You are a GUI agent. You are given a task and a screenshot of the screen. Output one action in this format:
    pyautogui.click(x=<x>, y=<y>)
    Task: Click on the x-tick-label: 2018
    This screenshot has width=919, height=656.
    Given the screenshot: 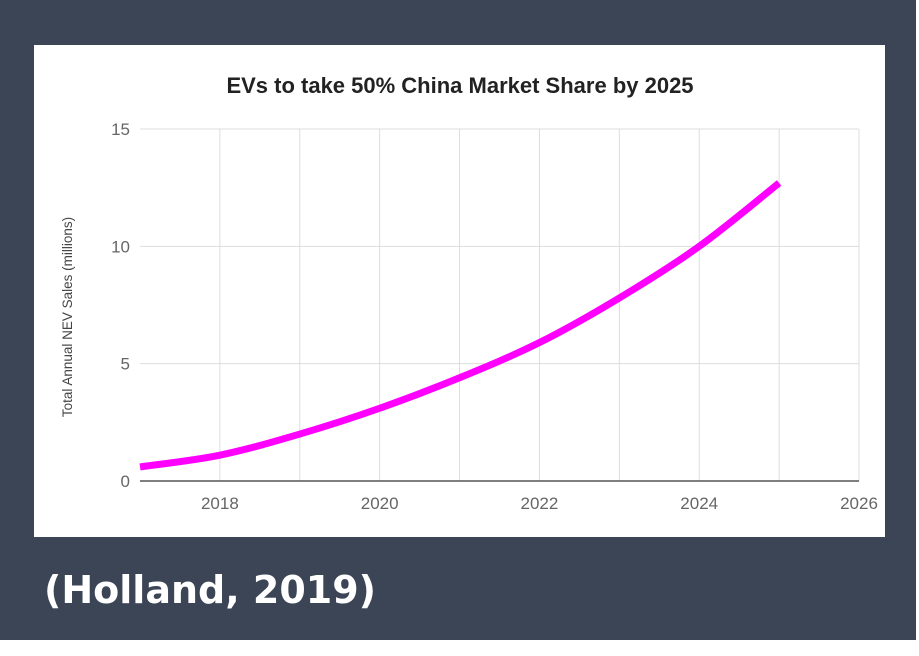 What is the action you would take?
    pyautogui.click(x=220, y=503)
    